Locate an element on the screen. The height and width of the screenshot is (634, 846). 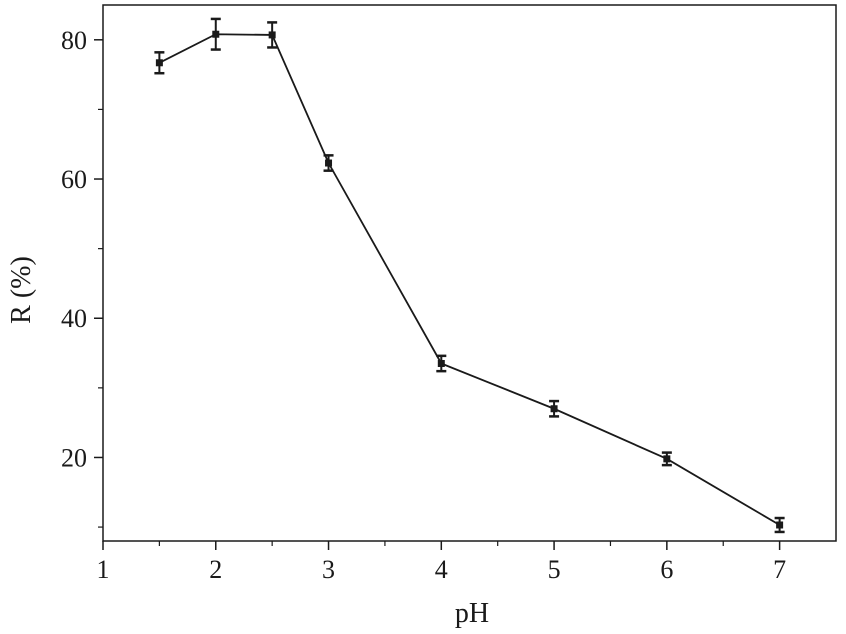
y-axis-label: R (%) is located at coordinates (21, 290).